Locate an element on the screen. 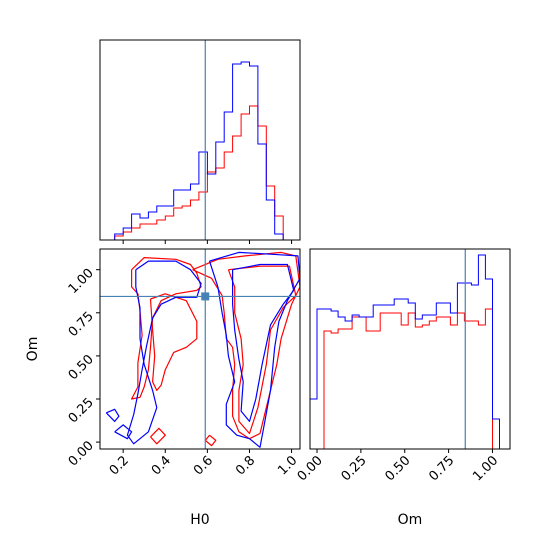  histogram-h0-series is located at coordinates (203, 140).